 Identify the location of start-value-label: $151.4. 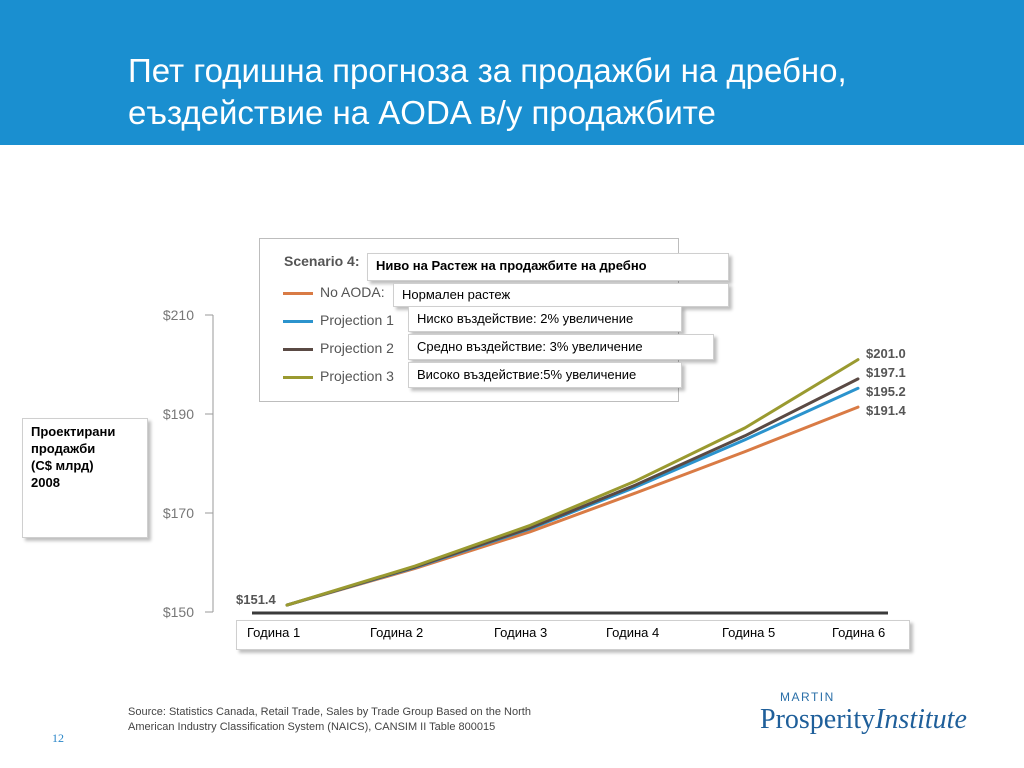
(256, 599).